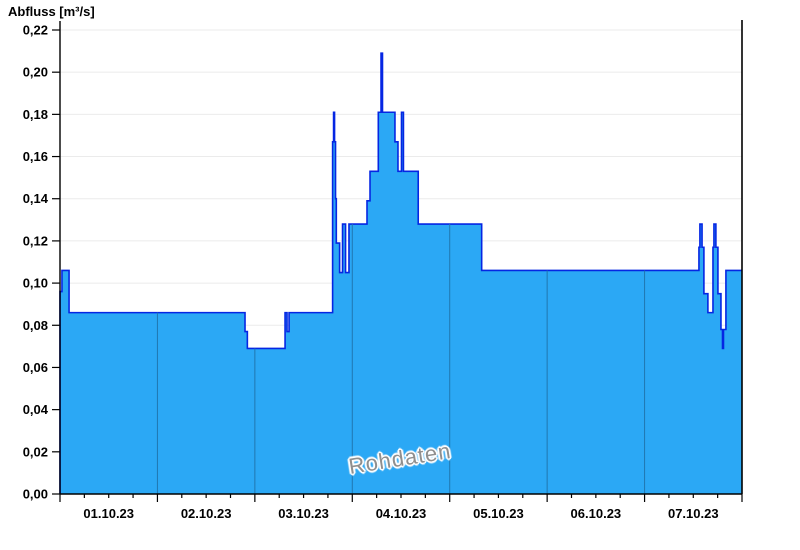 The height and width of the screenshot is (550, 800). Describe the element at coordinates (35, 114) in the screenshot. I see `y-tick-label: 0,18` at that location.